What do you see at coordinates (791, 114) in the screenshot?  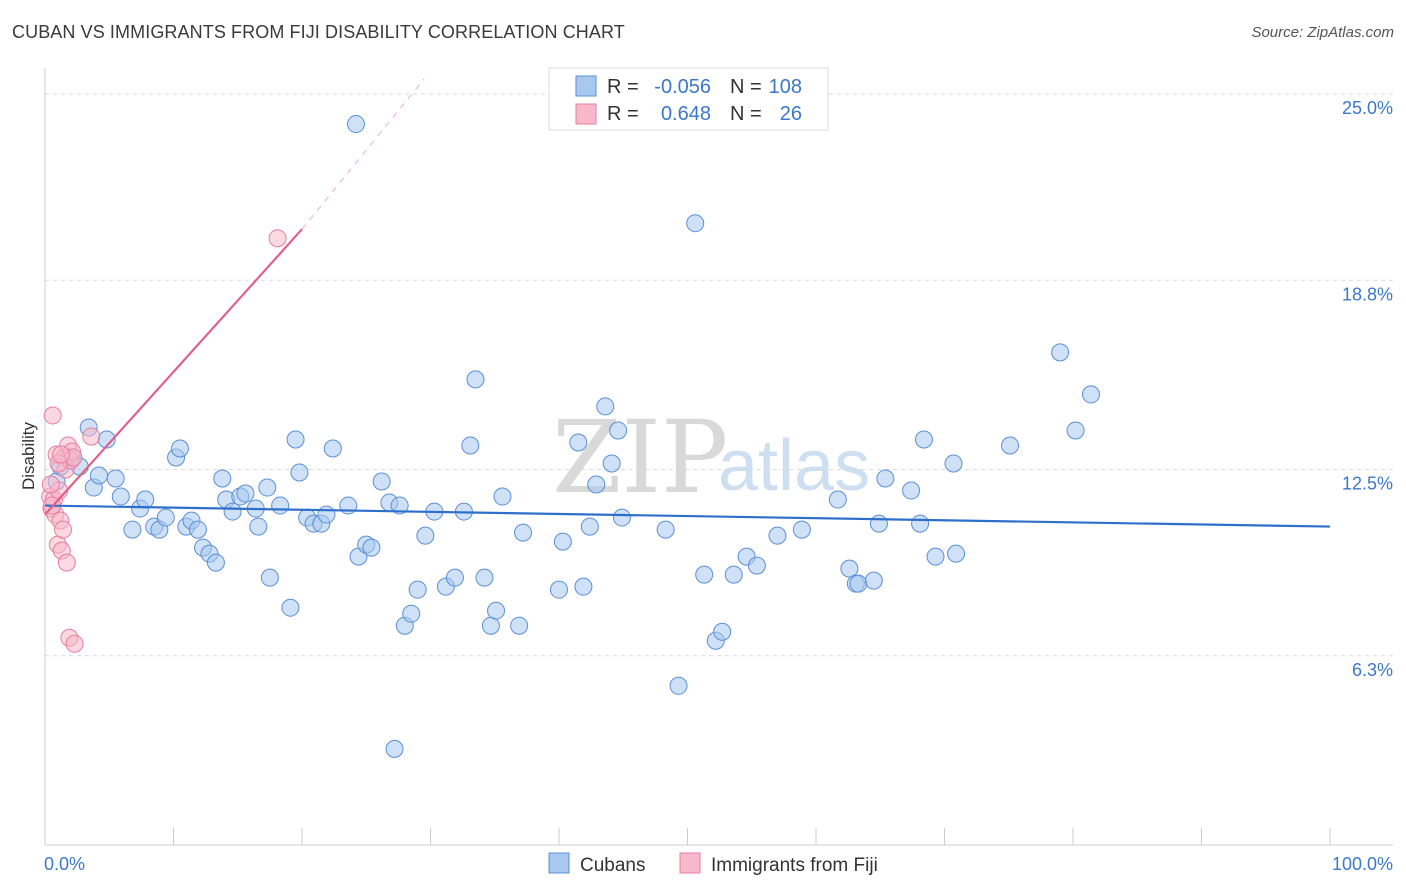 I see `legend-n-value-fiji: 26` at bounding box center [791, 114].